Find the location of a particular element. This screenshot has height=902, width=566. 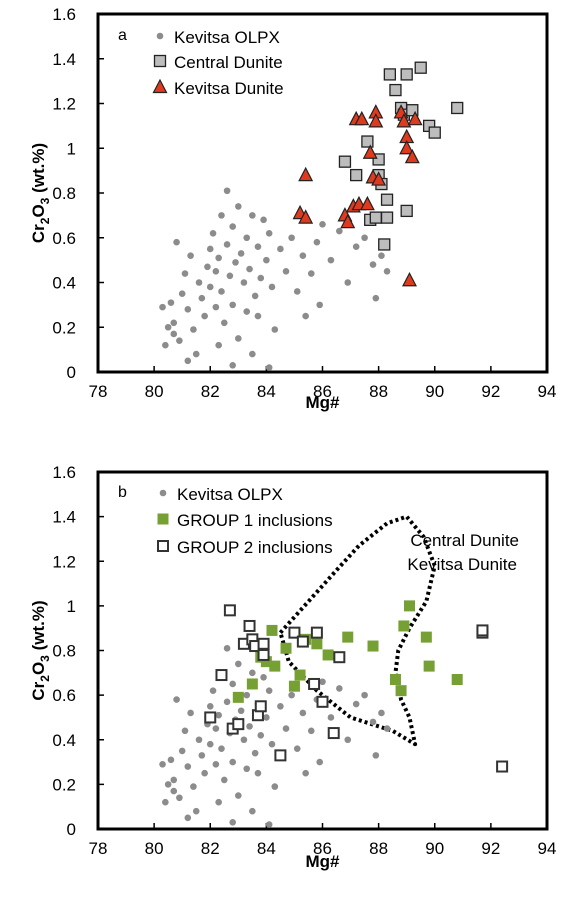

legend-label: Central Dunite is located at coordinates (228, 62).